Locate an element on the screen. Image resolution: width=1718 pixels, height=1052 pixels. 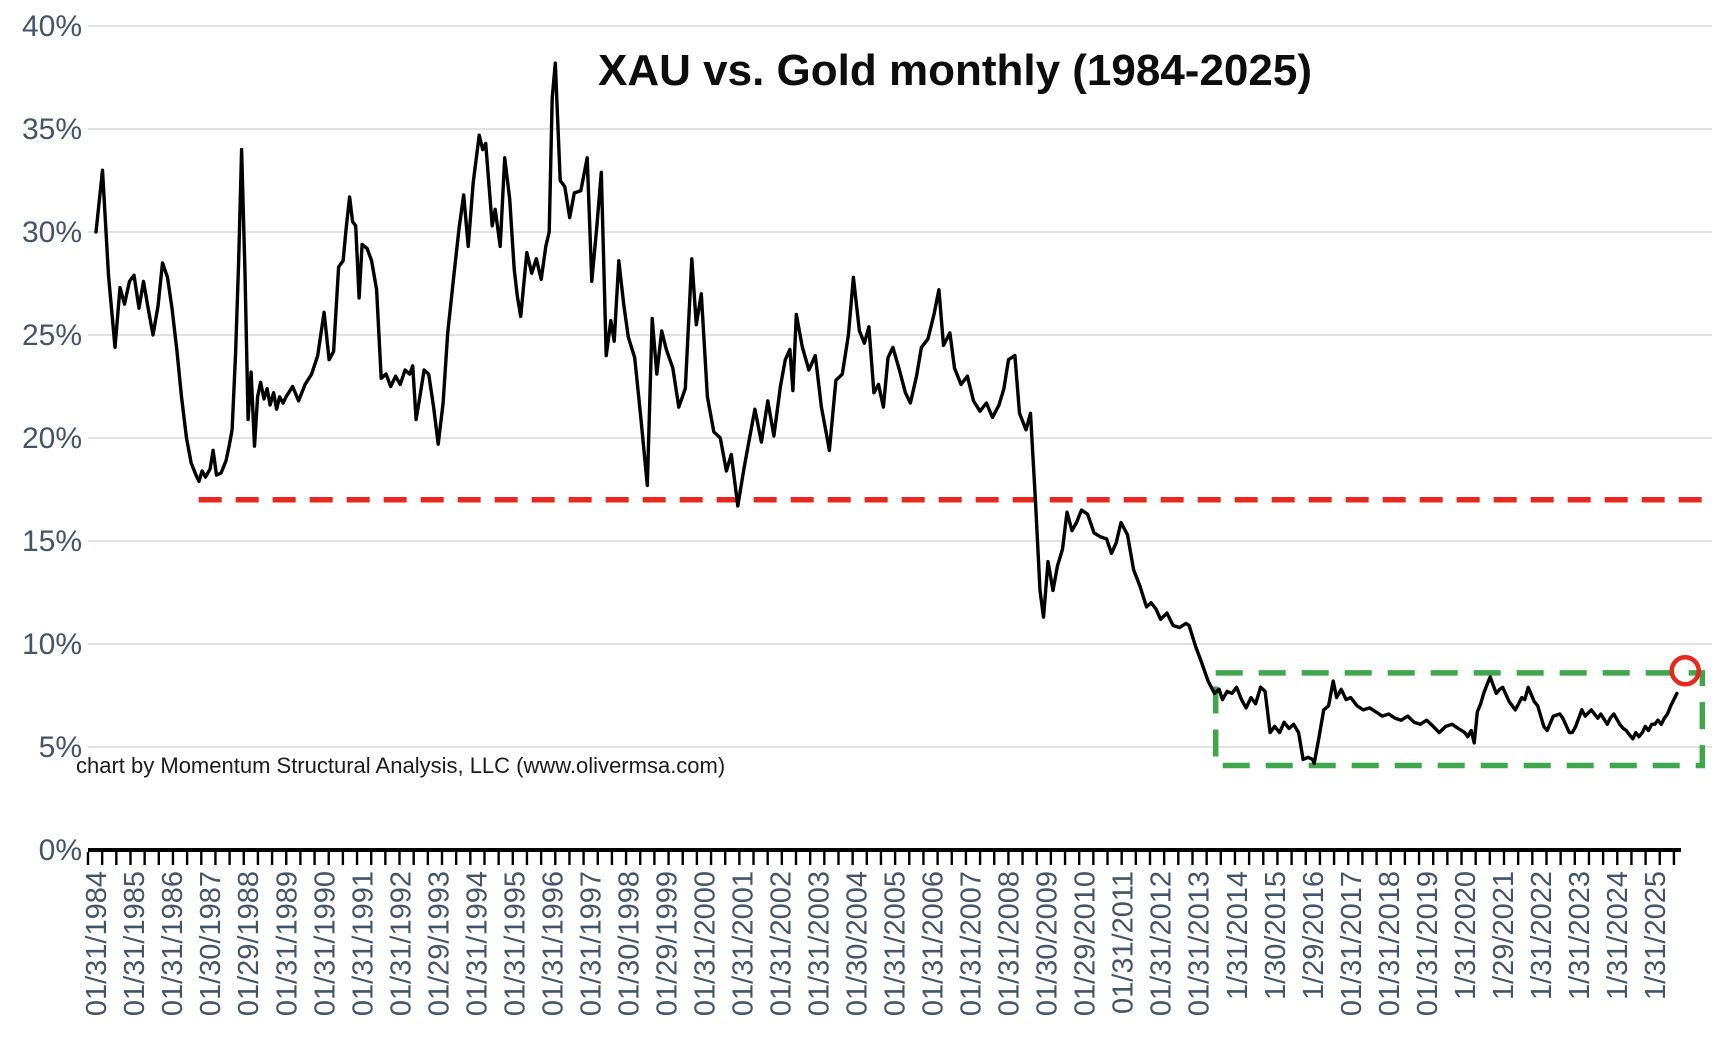
x-tick-label: 01/31/2006 is located at coordinates (934, 943).